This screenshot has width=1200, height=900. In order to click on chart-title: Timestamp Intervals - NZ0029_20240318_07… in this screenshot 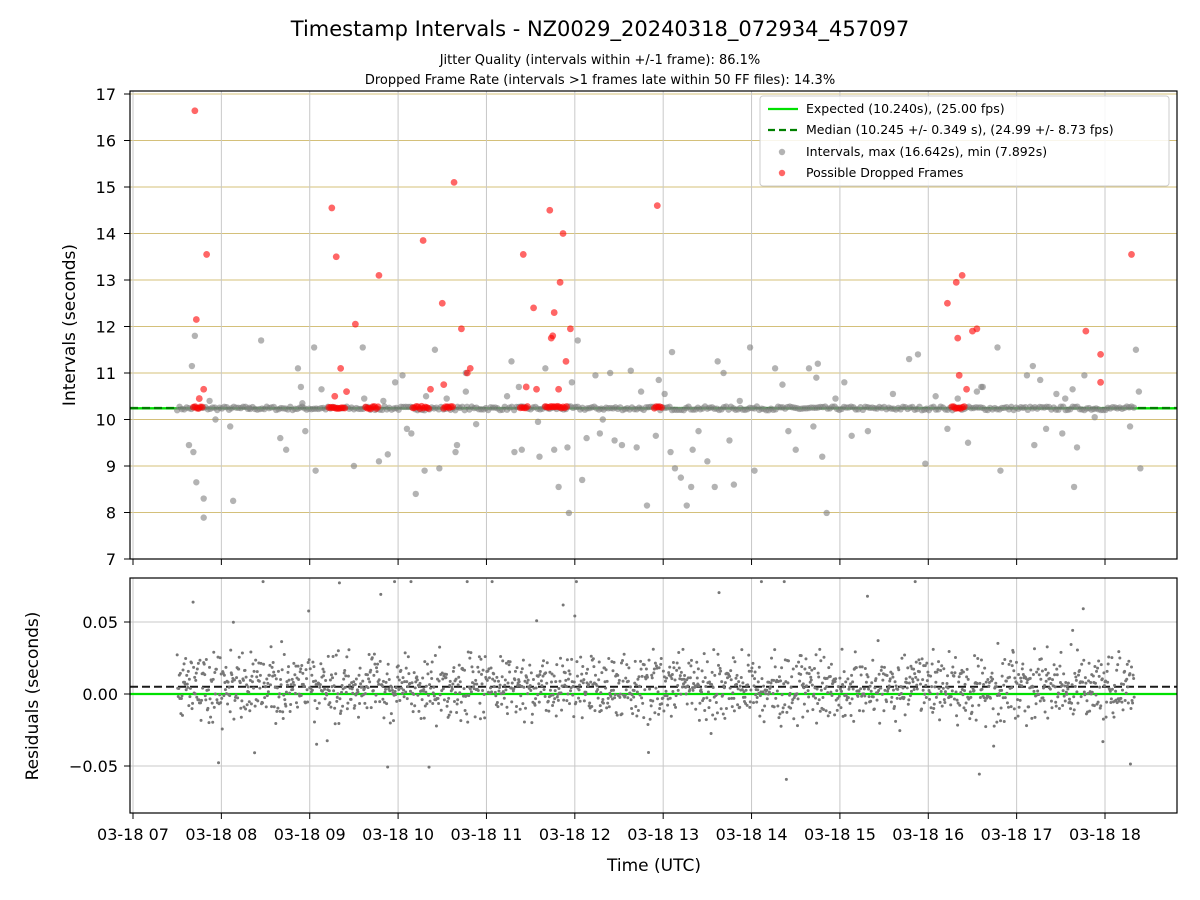, I will do `click(599, 29)`.